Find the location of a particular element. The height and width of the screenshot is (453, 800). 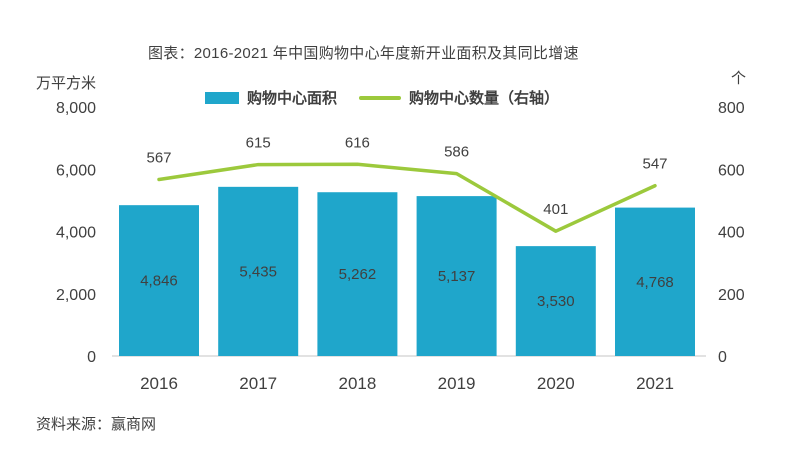

x-axis-label: 2020 is located at coordinates (556, 383).